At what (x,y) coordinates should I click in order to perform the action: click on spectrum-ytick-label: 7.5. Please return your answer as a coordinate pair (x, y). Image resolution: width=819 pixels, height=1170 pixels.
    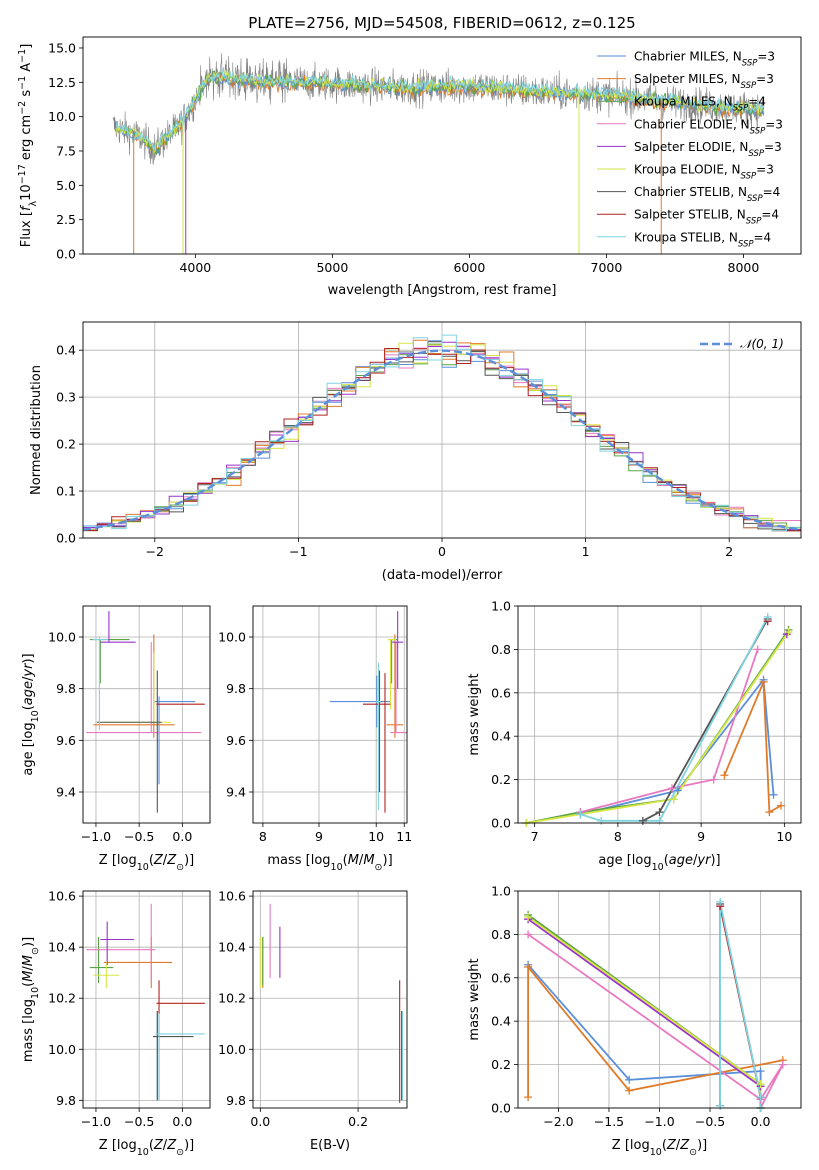
    Looking at the image, I should click on (66, 150).